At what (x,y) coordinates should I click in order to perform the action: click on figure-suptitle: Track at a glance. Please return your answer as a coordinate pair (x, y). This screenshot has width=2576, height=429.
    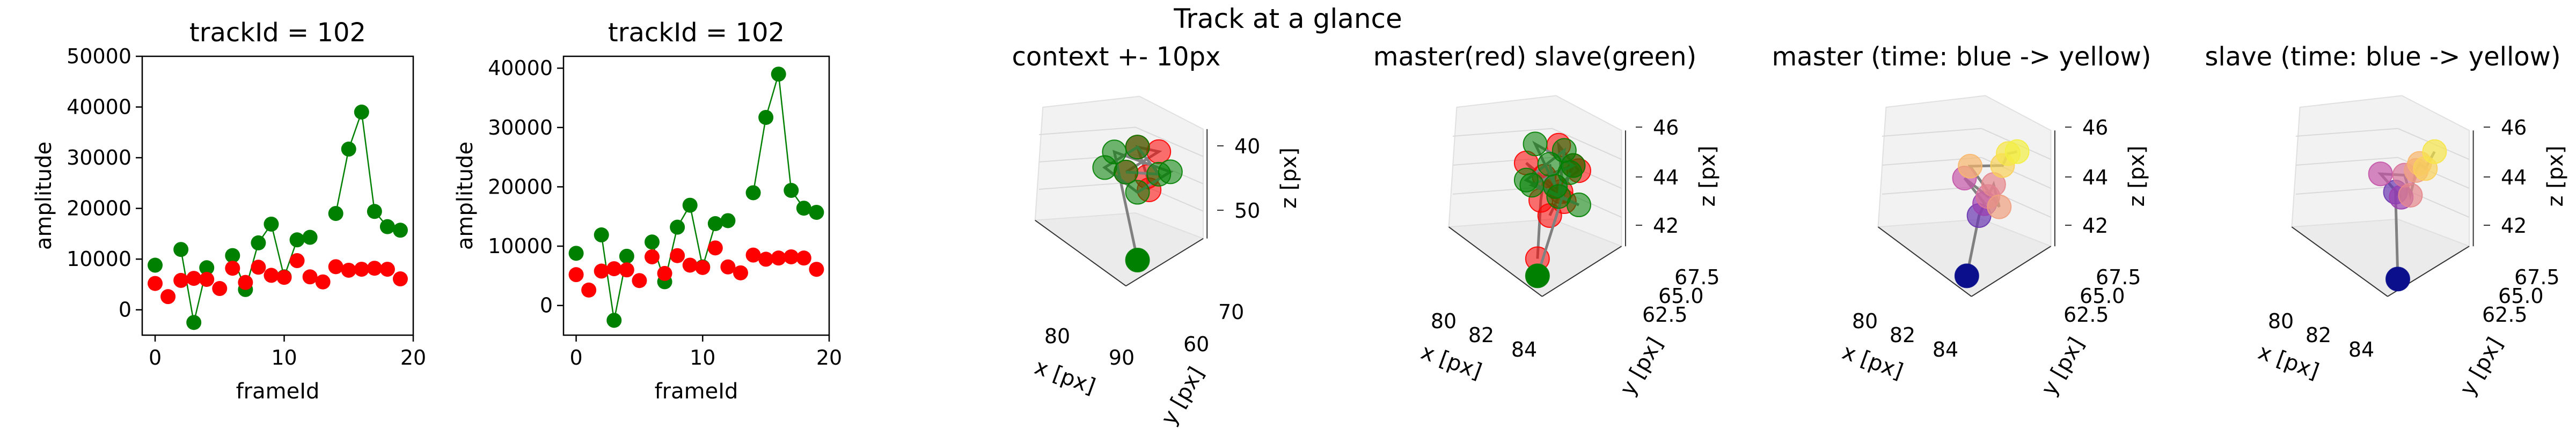
    Looking at the image, I should click on (1288, 18).